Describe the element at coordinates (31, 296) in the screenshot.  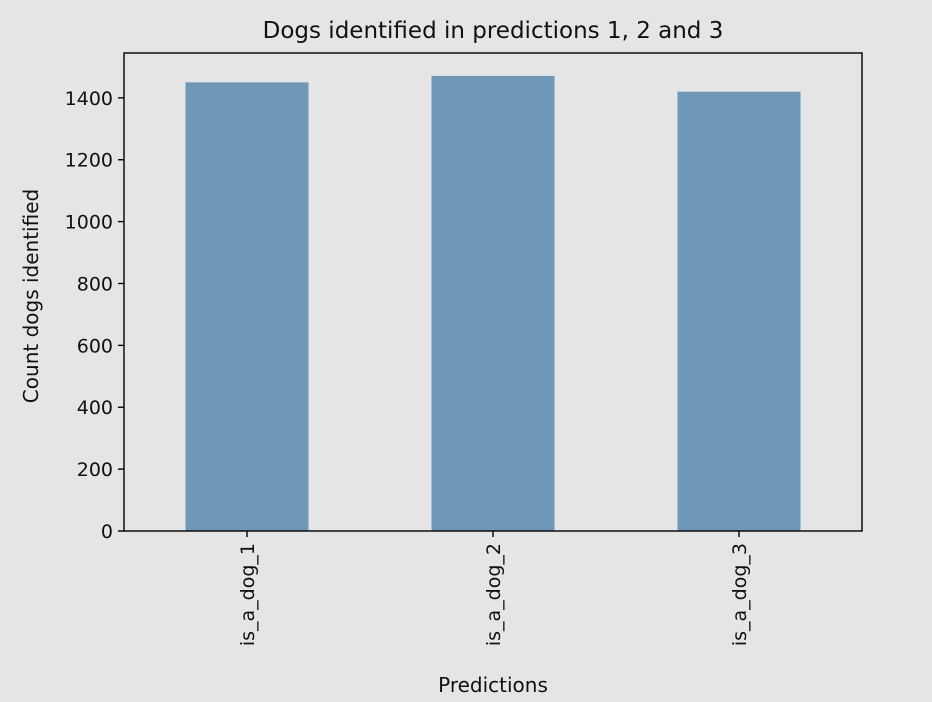
I see `y-axis-label: Count dogs identified` at that location.